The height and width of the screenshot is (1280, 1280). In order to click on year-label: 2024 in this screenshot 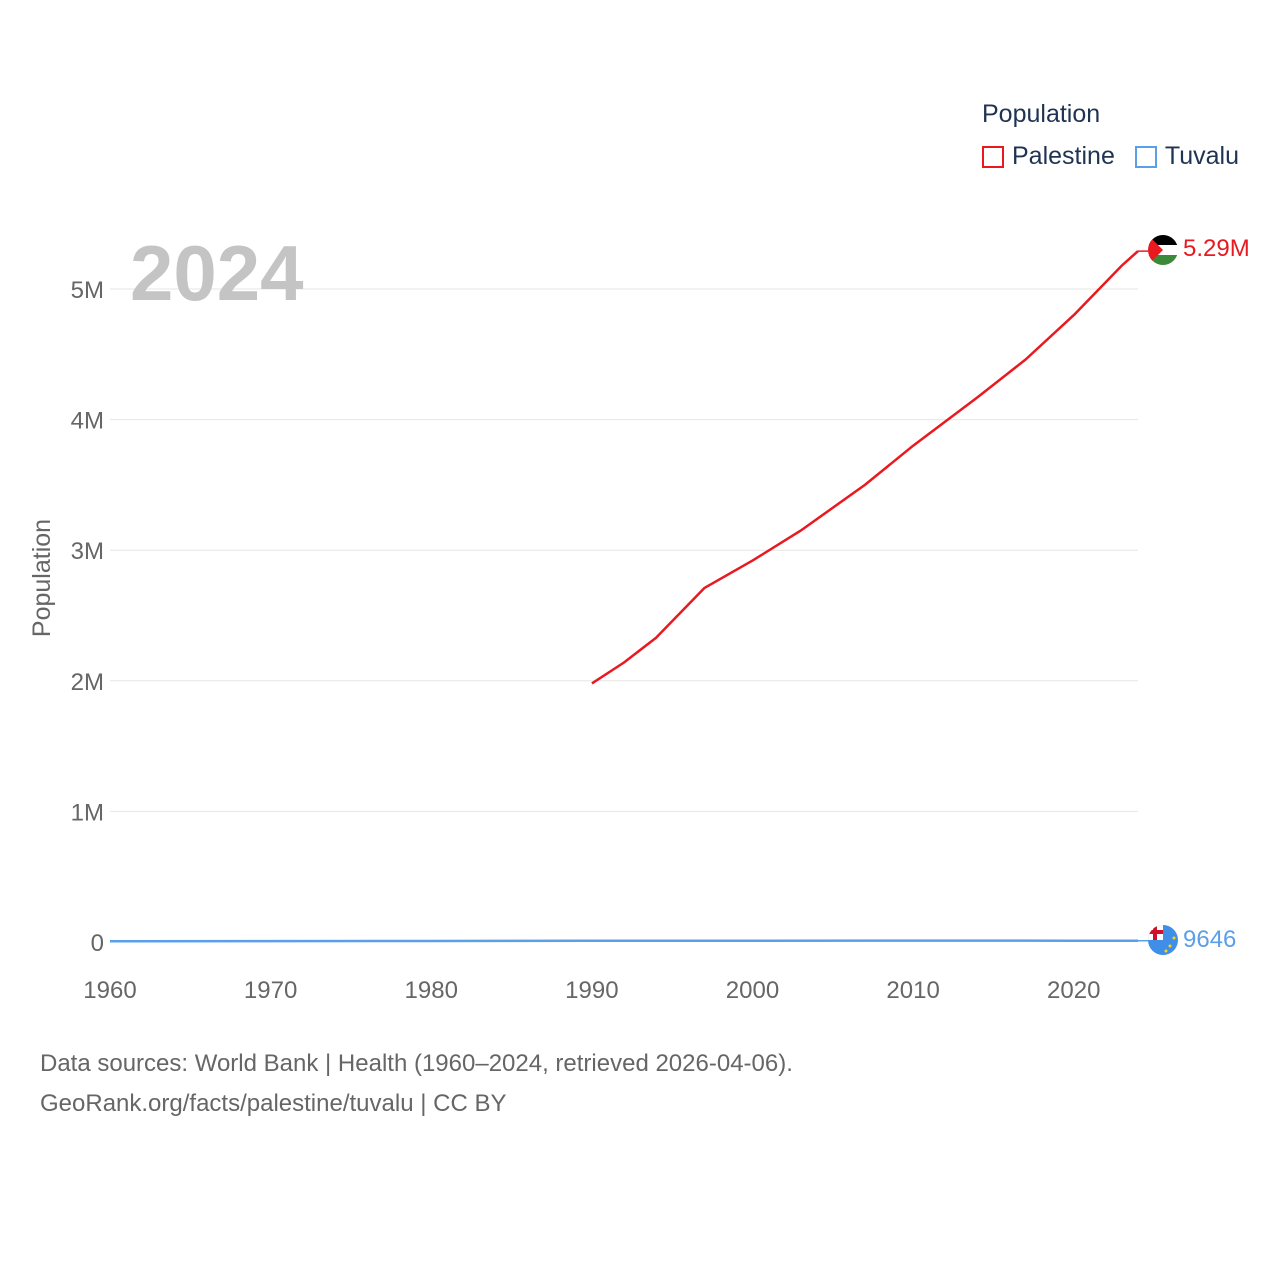, I will do `click(217, 273)`.